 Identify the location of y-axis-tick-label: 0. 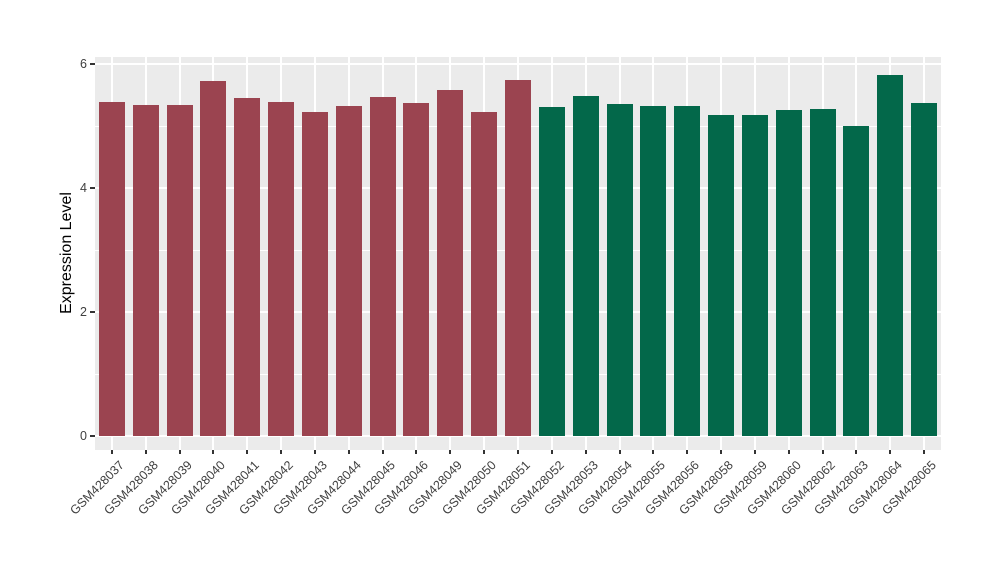
(83, 436).